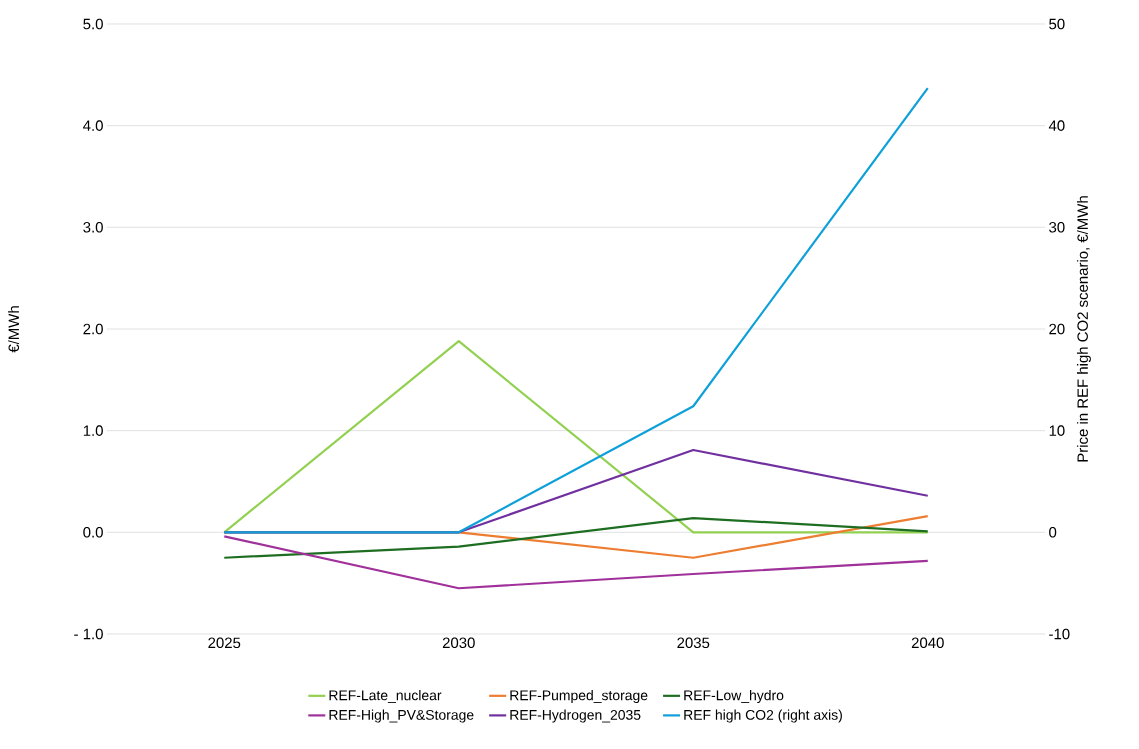  I want to click on y2-axis-title: Price in REF high CO2 scenario, €/MWh, so click(1083, 329).